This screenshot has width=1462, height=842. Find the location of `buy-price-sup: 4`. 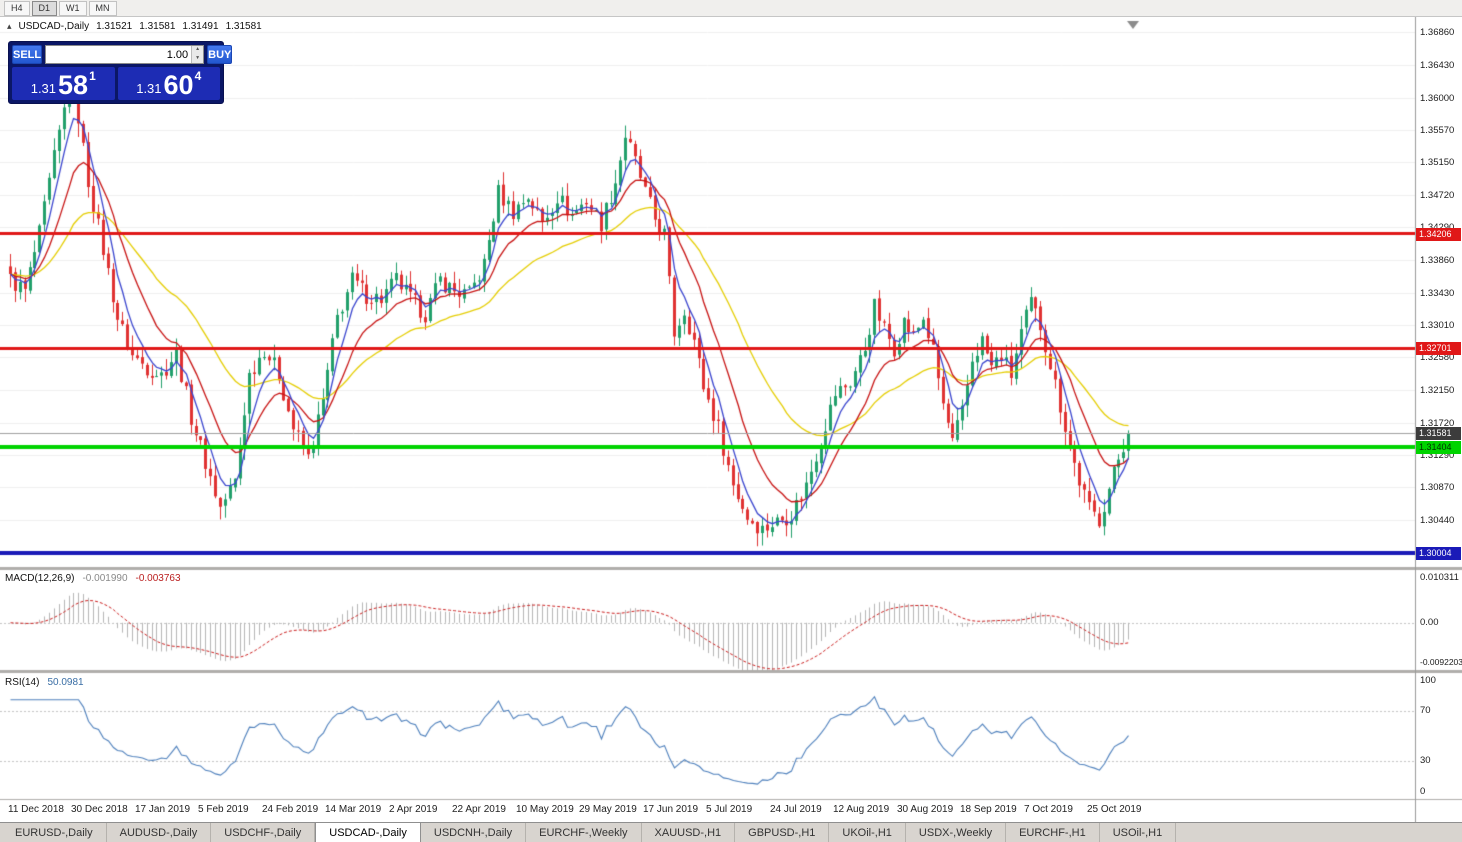

buy-price-sup: 4 is located at coordinates (198, 76).